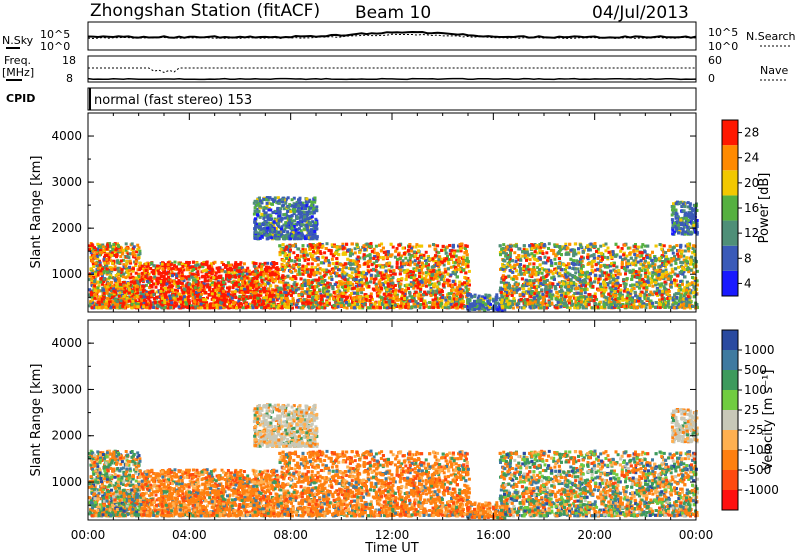 Image resolution: width=800 pixels, height=554 pixels. Describe the element at coordinates (393, 13) in the screenshot. I see `beam-label: Beam 10` at that location.